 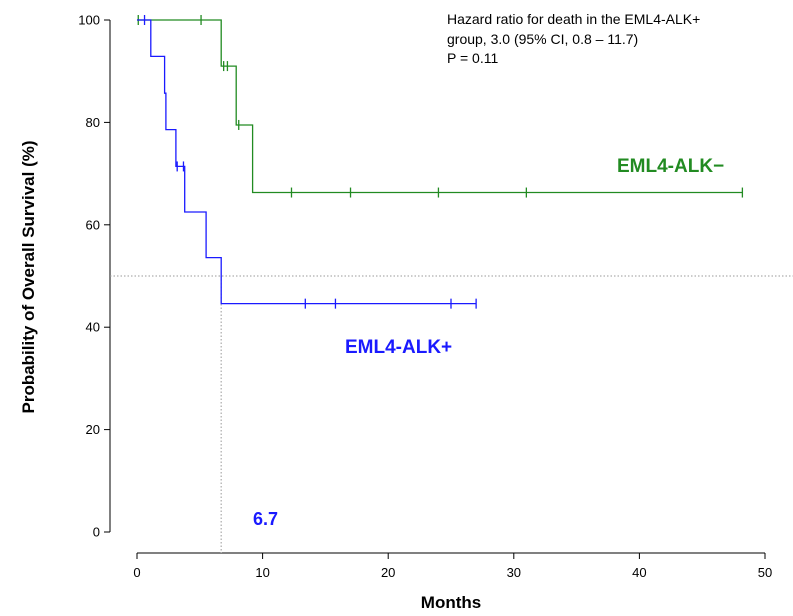 I want to click on x-tick-label: 30, so click(x=514, y=572).